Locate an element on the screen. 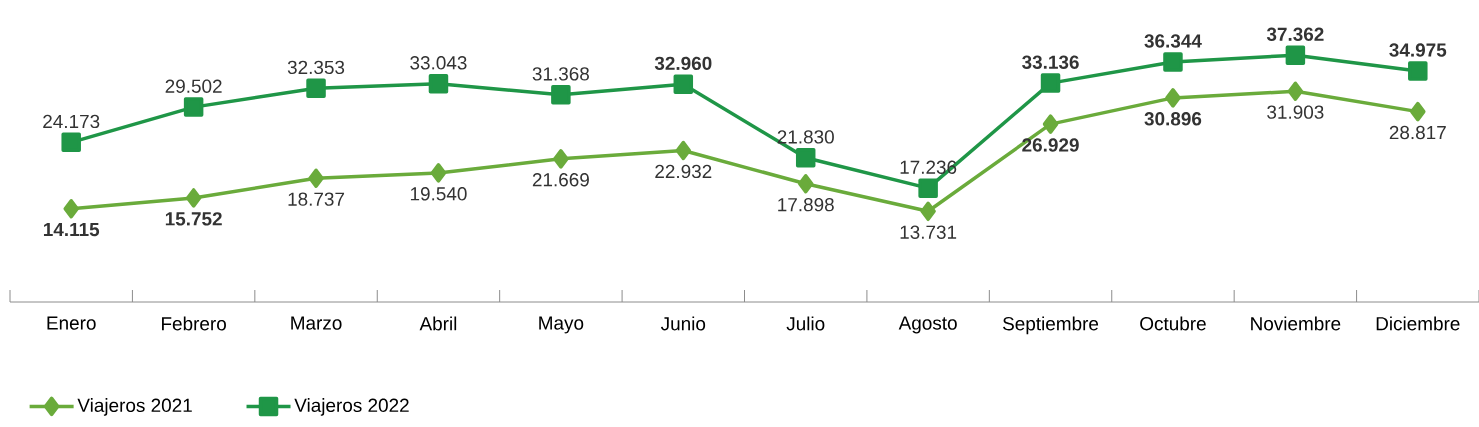  legend-label: Viajeros 2022 is located at coordinates (351, 407).